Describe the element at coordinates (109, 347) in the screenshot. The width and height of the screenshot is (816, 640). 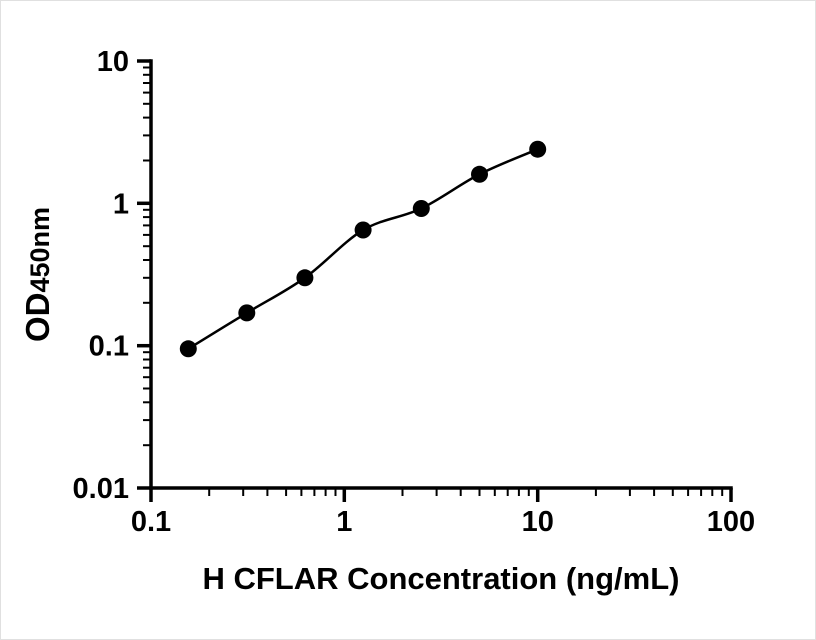
I see `y-tick-label: 0.1` at that location.